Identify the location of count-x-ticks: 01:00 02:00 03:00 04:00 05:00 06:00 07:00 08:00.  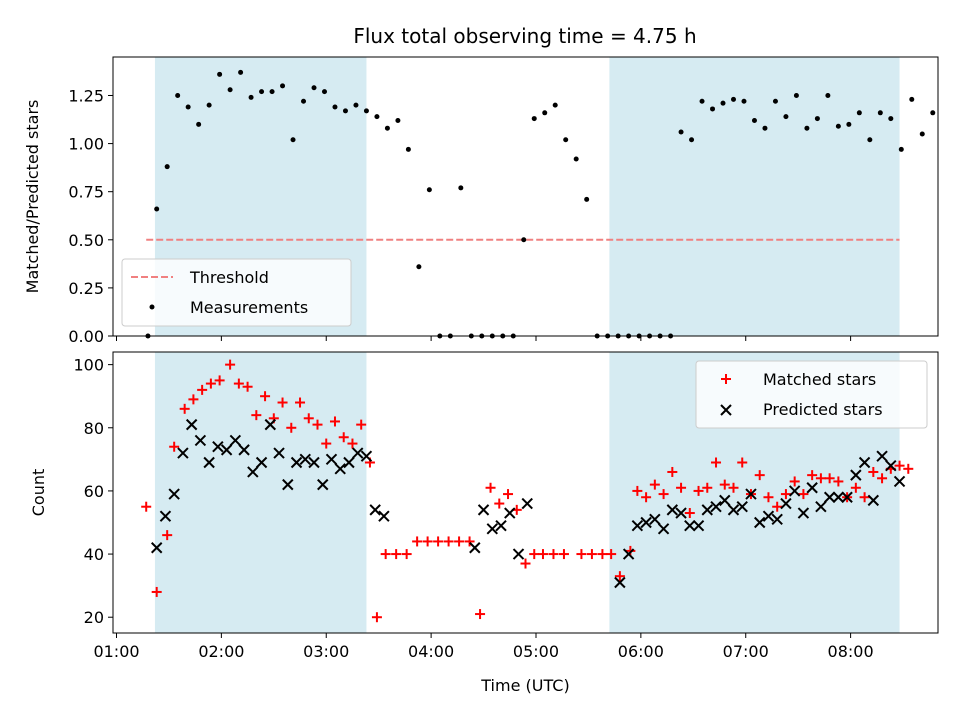
(483, 647).